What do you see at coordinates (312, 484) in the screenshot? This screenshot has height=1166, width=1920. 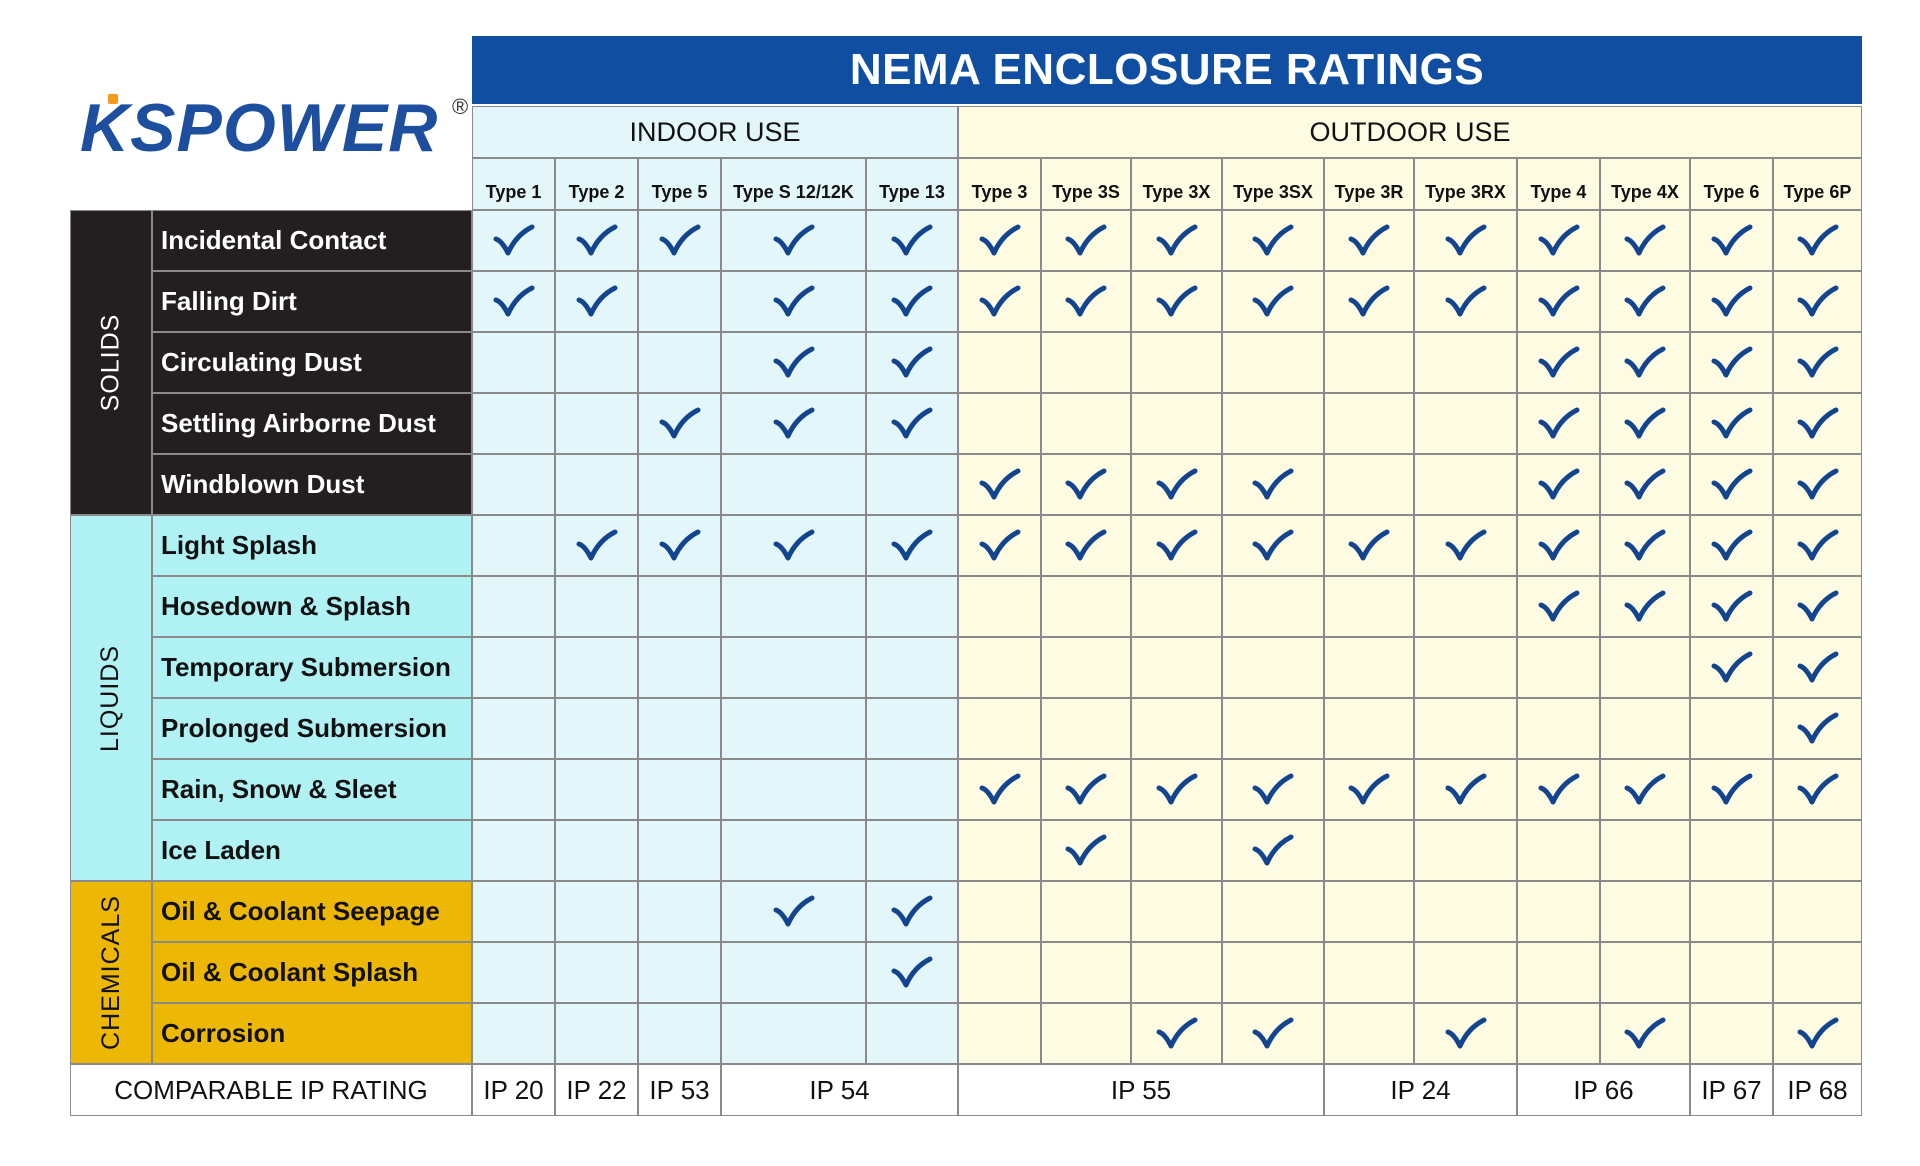 I see `row-label: Windblown Dust` at bounding box center [312, 484].